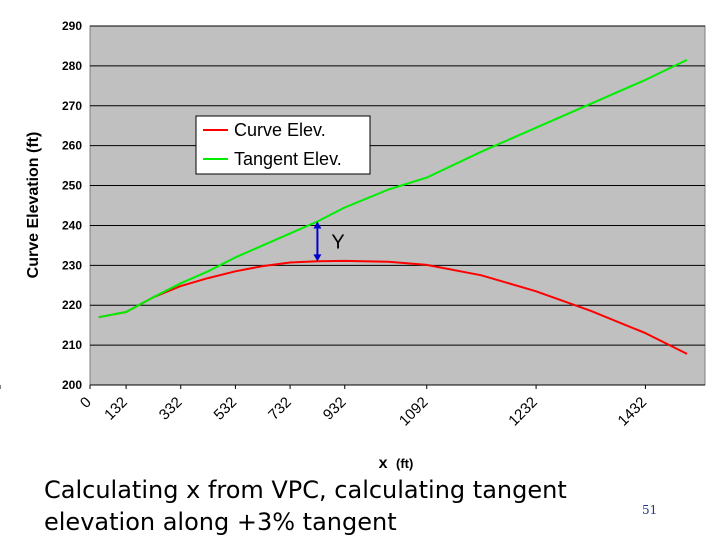 The height and width of the screenshot is (540, 720). Describe the element at coordinates (650, 510) in the screenshot. I see `page-number: 51` at that location.